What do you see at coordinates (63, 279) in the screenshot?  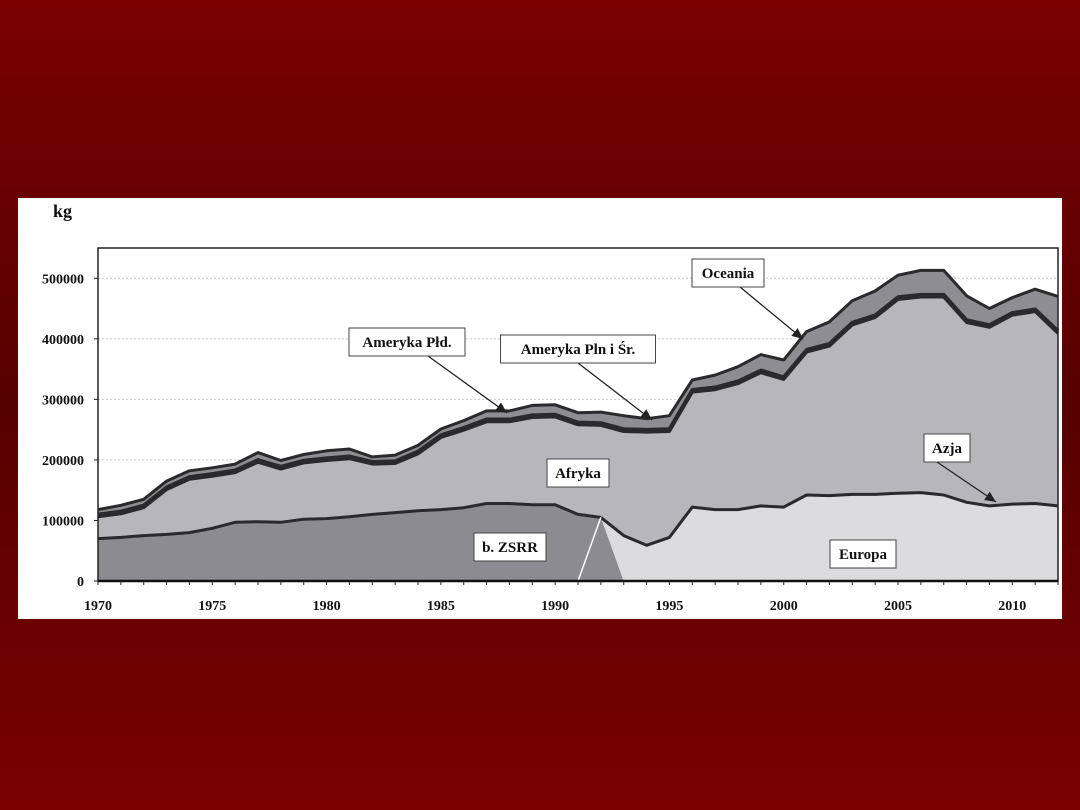 I see `y-tick-label: 500000` at bounding box center [63, 279].